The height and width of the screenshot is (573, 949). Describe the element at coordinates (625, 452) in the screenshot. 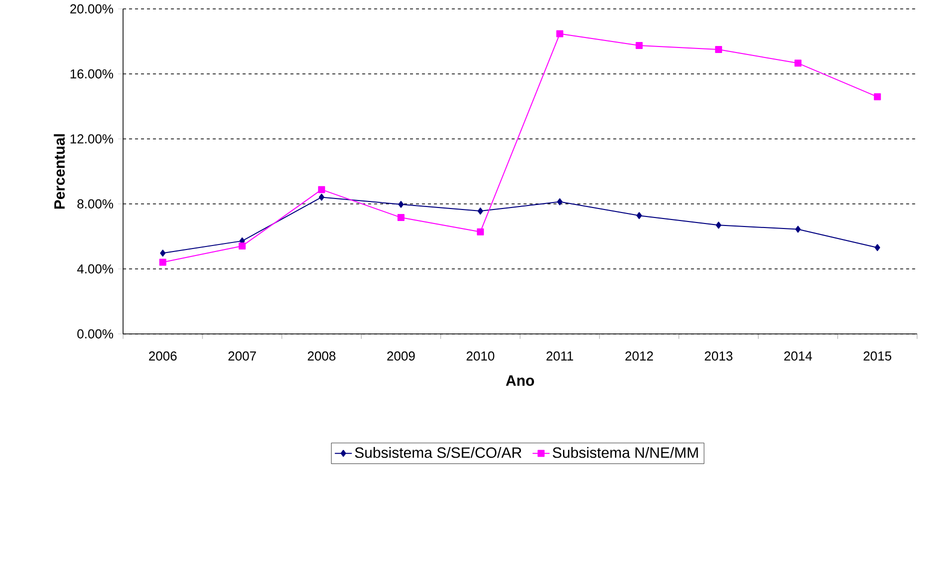

I see `legend-label: Subsistema N/NE/MM` at that location.